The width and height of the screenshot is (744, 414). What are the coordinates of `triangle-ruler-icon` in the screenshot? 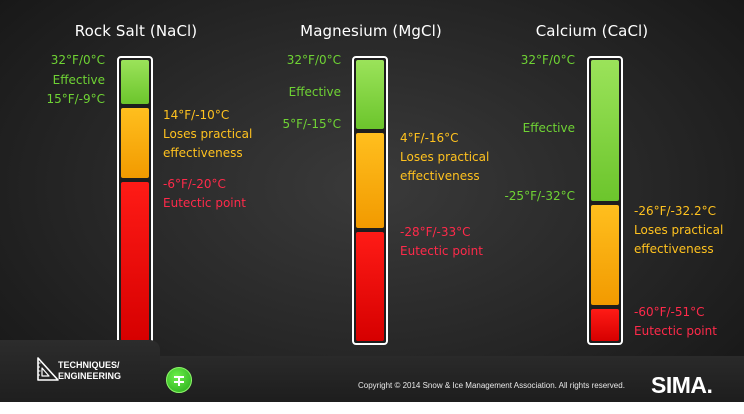 It's located at (48, 369).